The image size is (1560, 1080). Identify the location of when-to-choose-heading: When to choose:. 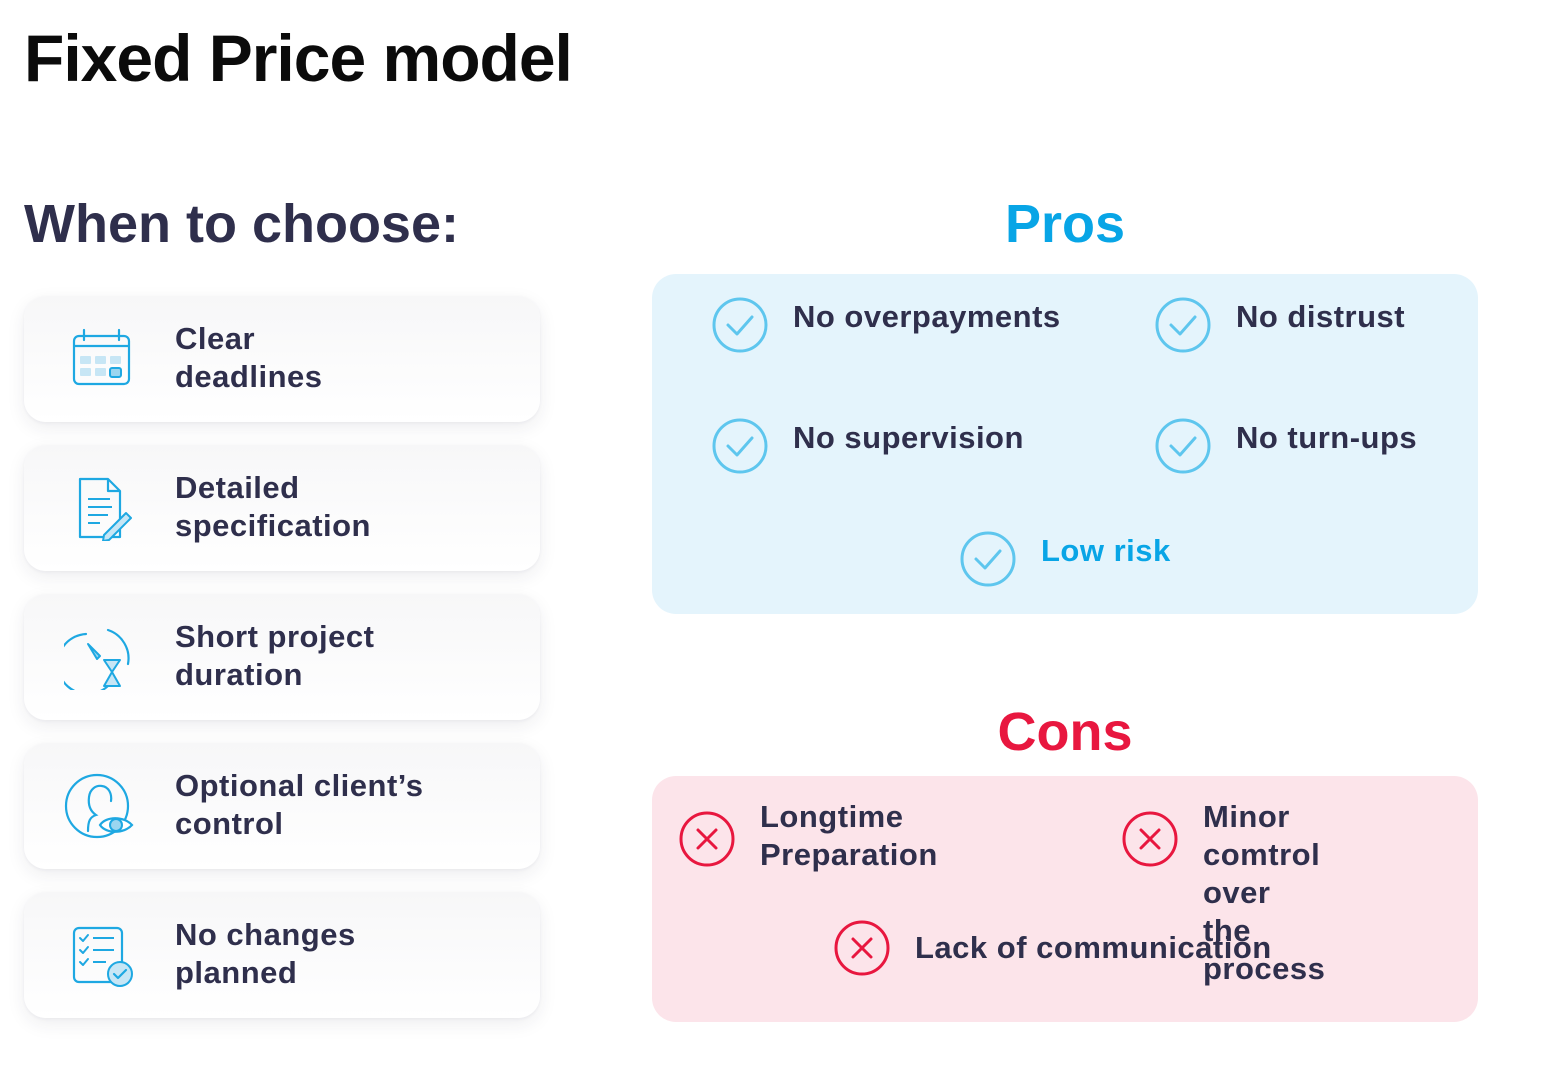
(241, 224).